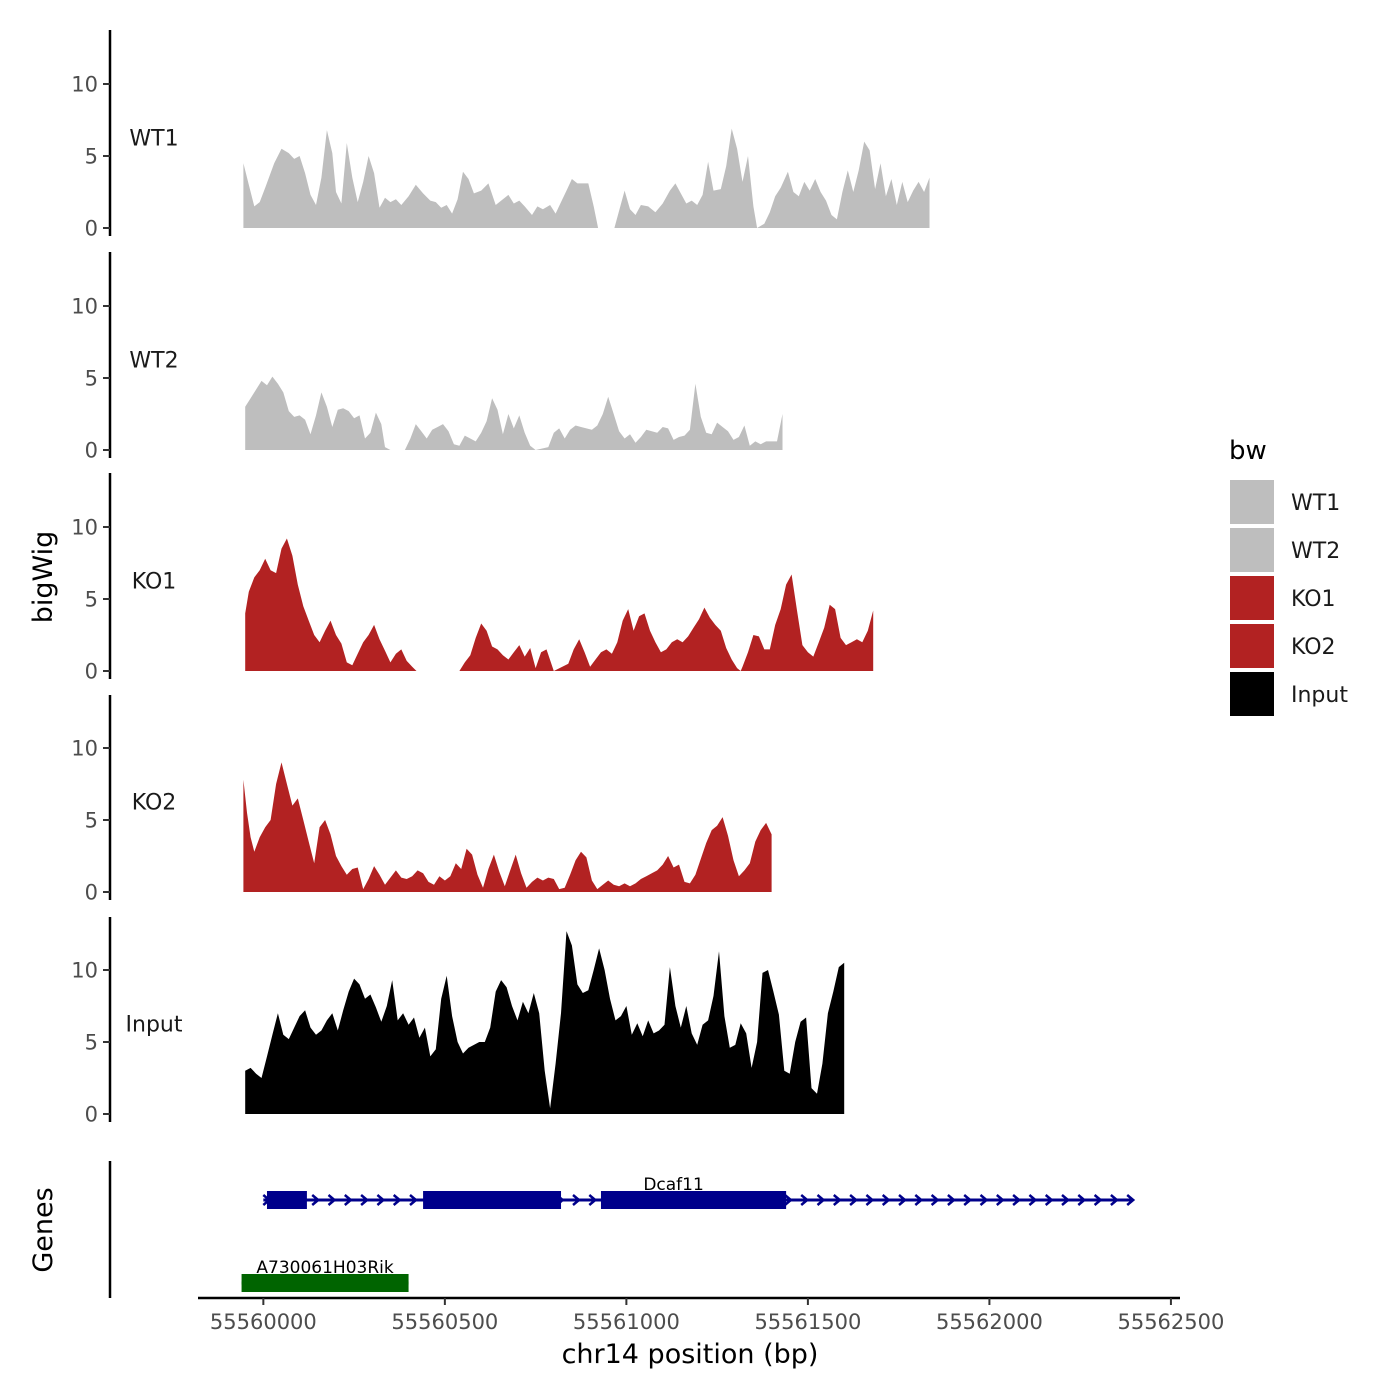 The image size is (1400, 1400). What do you see at coordinates (154, 1024) in the screenshot?
I see `track-label: Input` at bounding box center [154, 1024].